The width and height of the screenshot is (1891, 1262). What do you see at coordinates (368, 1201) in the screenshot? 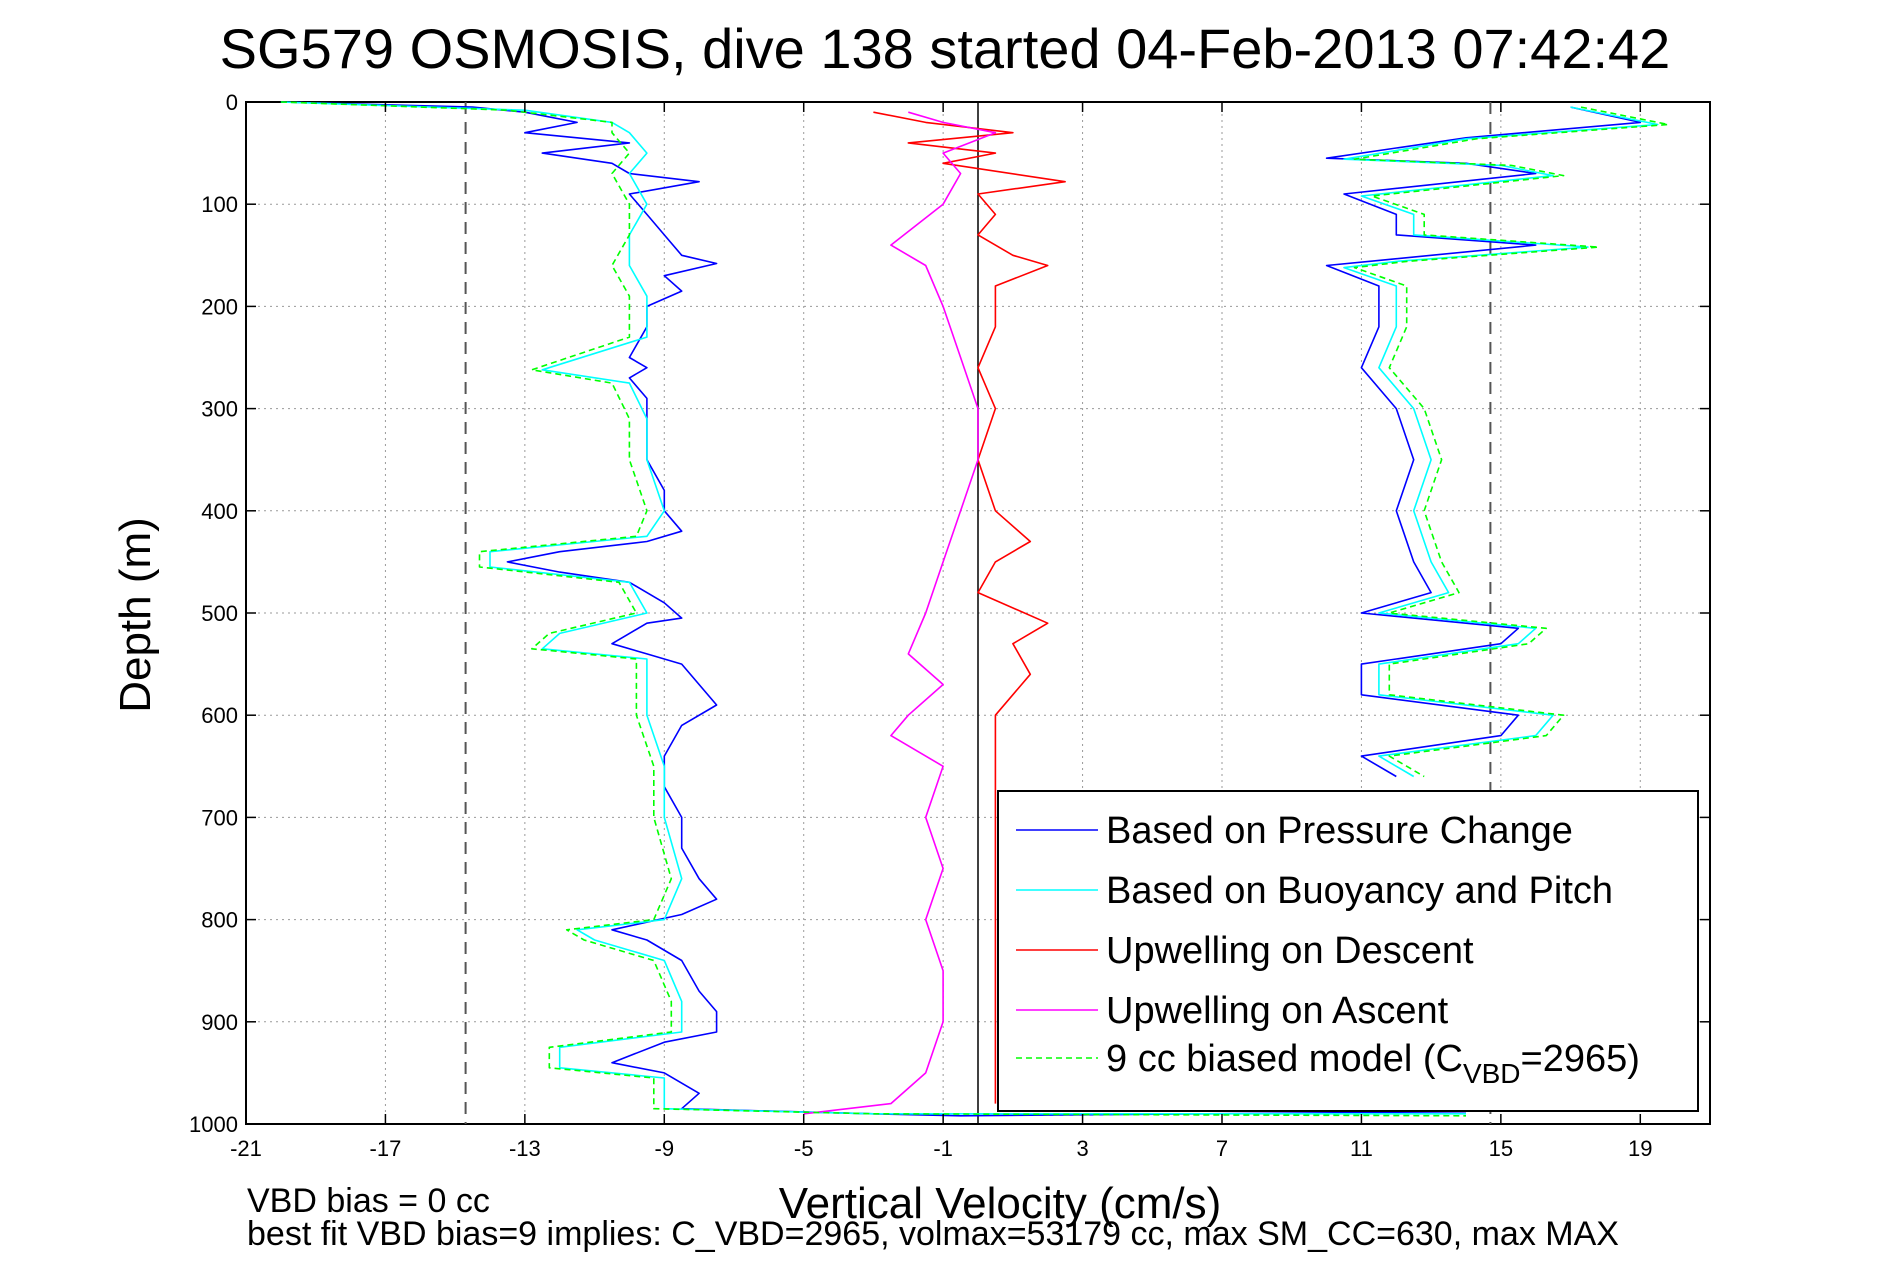
I see `footer-line-1: VBD bias = 0 cc` at bounding box center [368, 1201].